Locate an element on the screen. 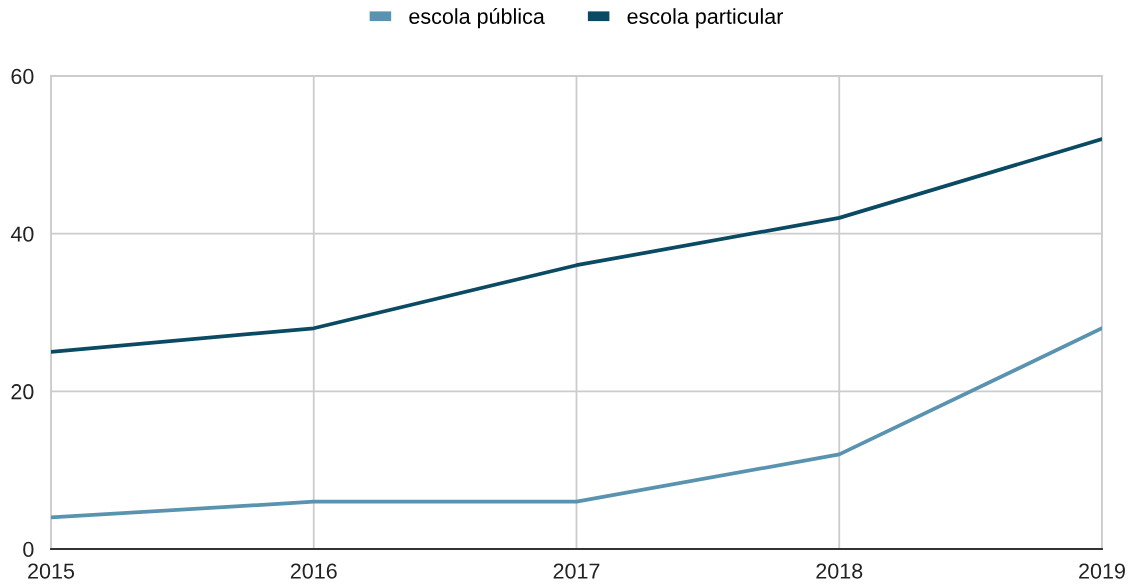 This screenshot has height=584, width=1131. x-tick-label: 2016 is located at coordinates (313, 571).